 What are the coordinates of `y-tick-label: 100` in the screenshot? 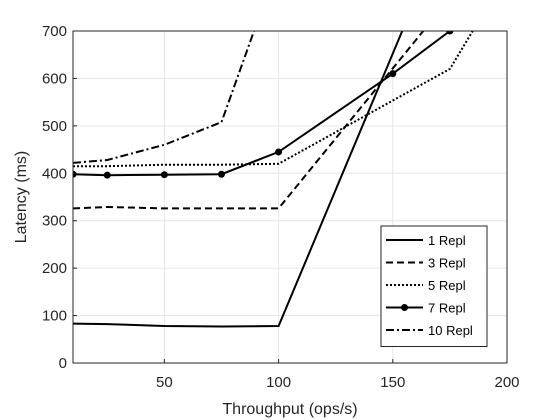 It's located at (54, 316).